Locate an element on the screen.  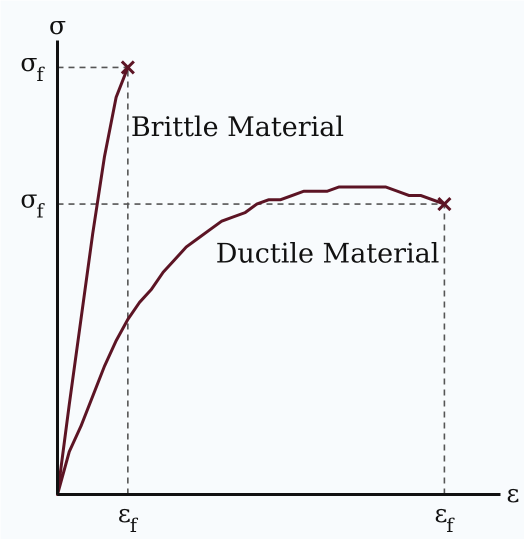
series-label: Brittle Material is located at coordinates (237, 127).